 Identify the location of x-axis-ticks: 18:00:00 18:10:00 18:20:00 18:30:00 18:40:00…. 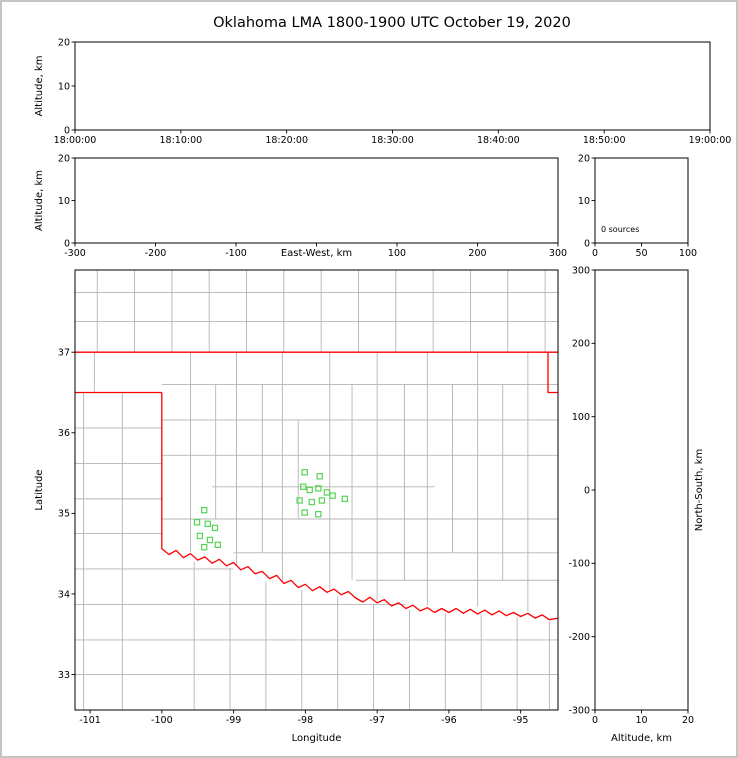
(393, 138).